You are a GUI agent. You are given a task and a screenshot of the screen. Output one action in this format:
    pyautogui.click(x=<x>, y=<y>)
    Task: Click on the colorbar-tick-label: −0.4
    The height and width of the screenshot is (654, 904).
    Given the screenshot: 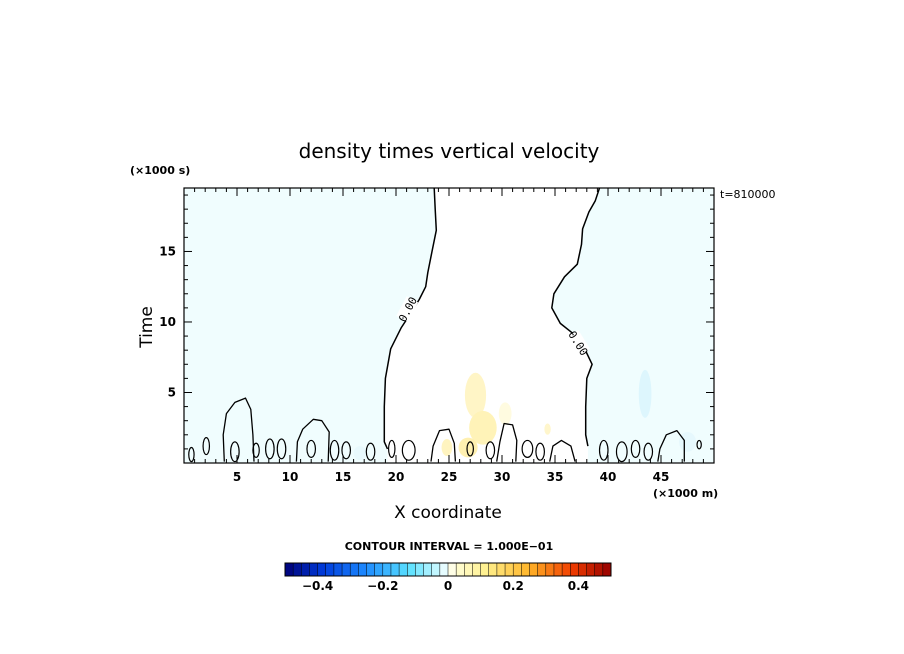 What is the action you would take?
    pyautogui.click(x=317, y=586)
    